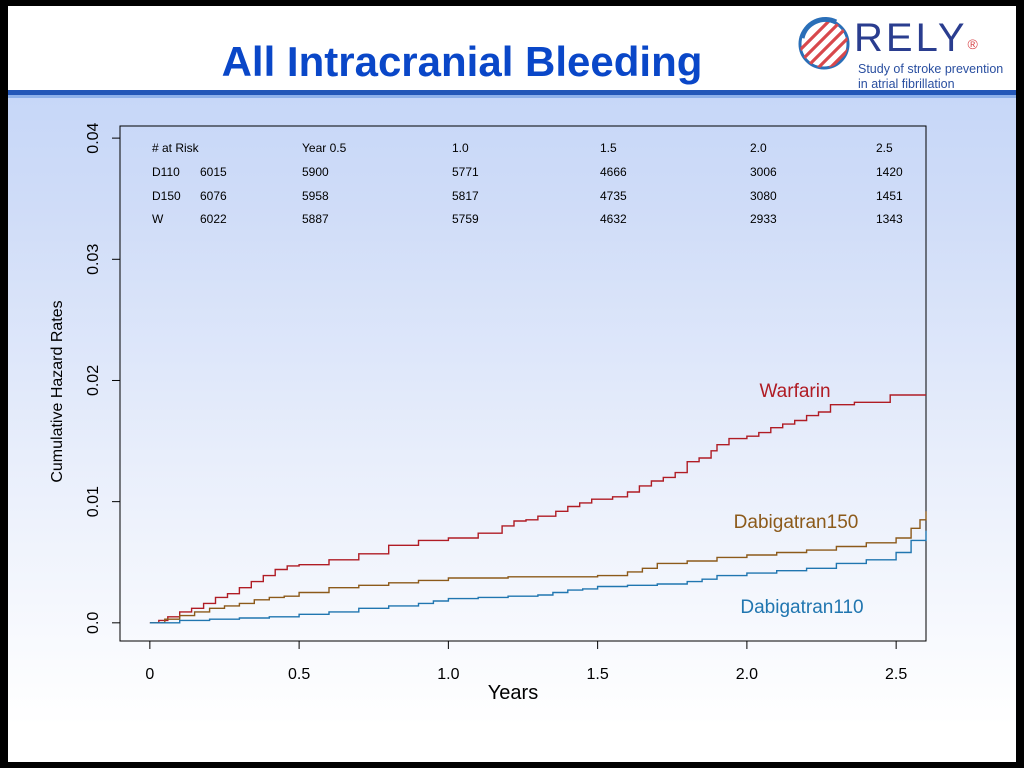 The width and height of the screenshot is (1024, 768). I want to click on risk-table-header-4: 1.5, so click(608, 148).